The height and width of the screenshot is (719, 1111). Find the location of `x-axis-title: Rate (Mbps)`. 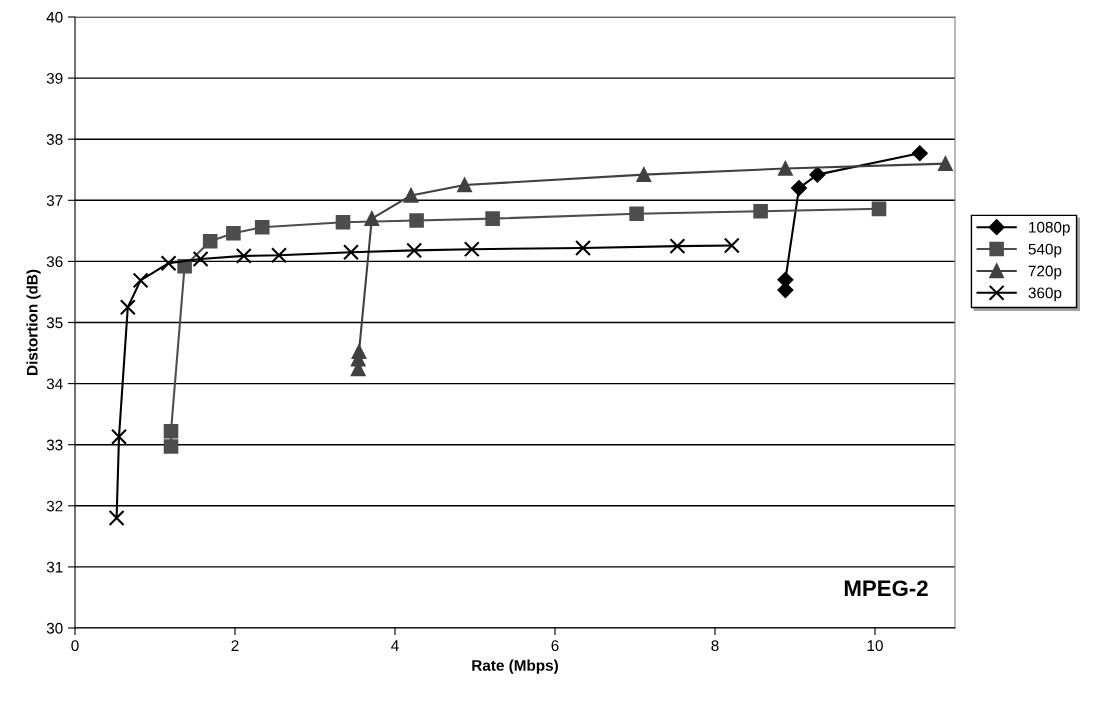

x-axis-title: Rate (Mbps) is located at coordinates (515, 666).